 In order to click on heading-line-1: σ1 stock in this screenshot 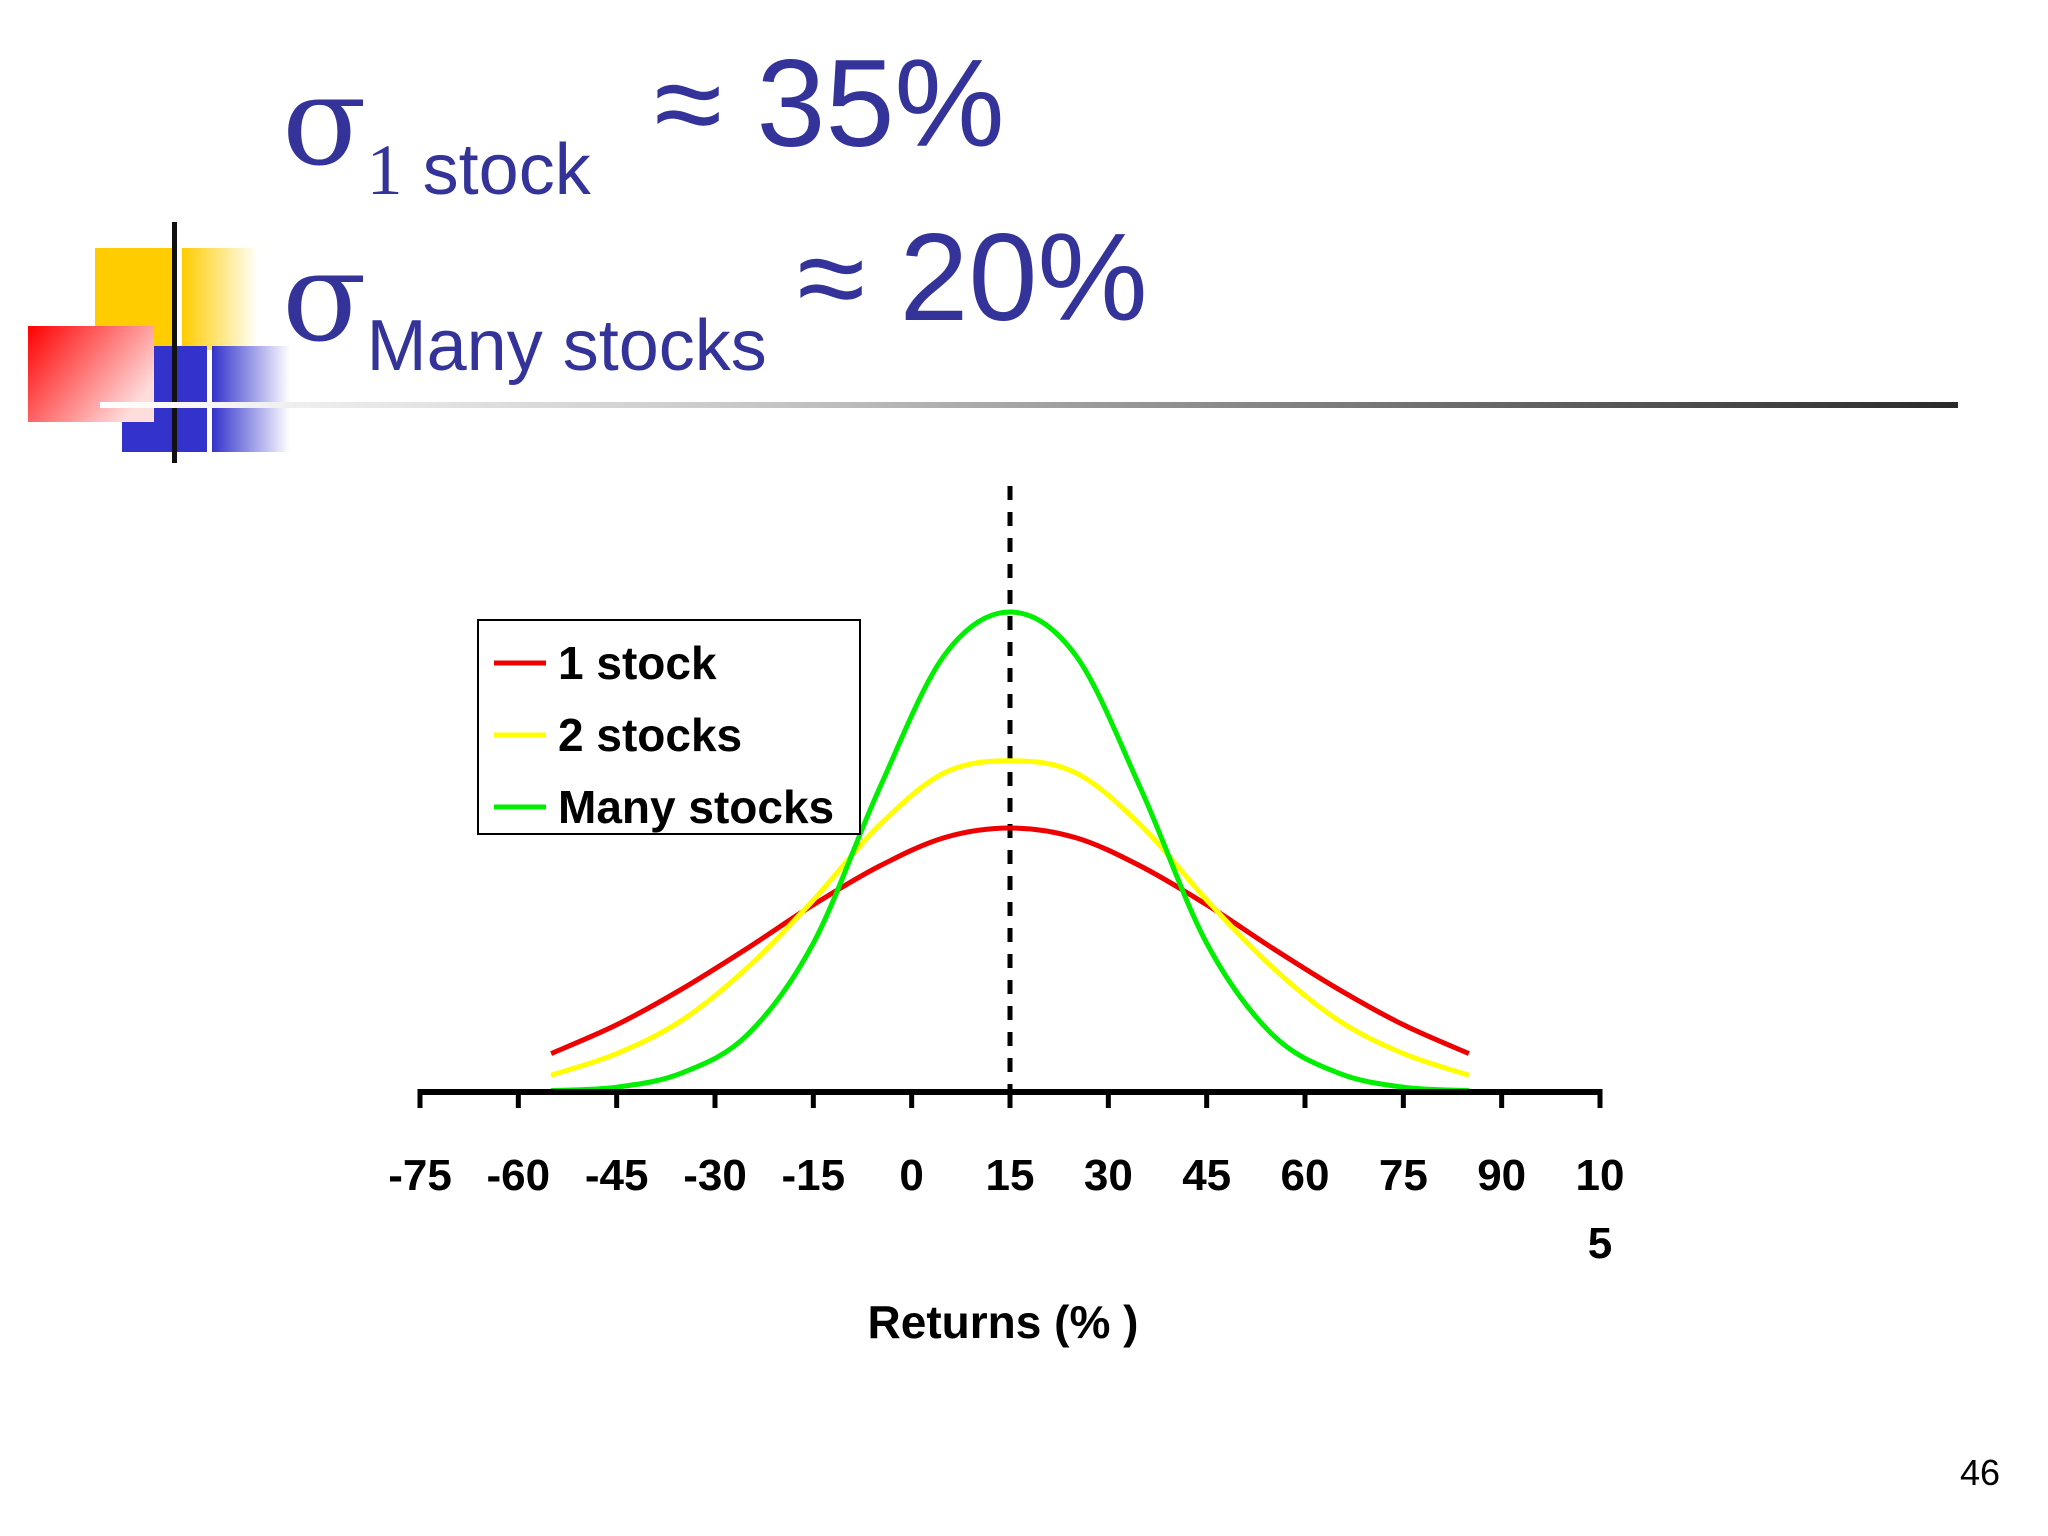, I will do `click(436, 133)`.